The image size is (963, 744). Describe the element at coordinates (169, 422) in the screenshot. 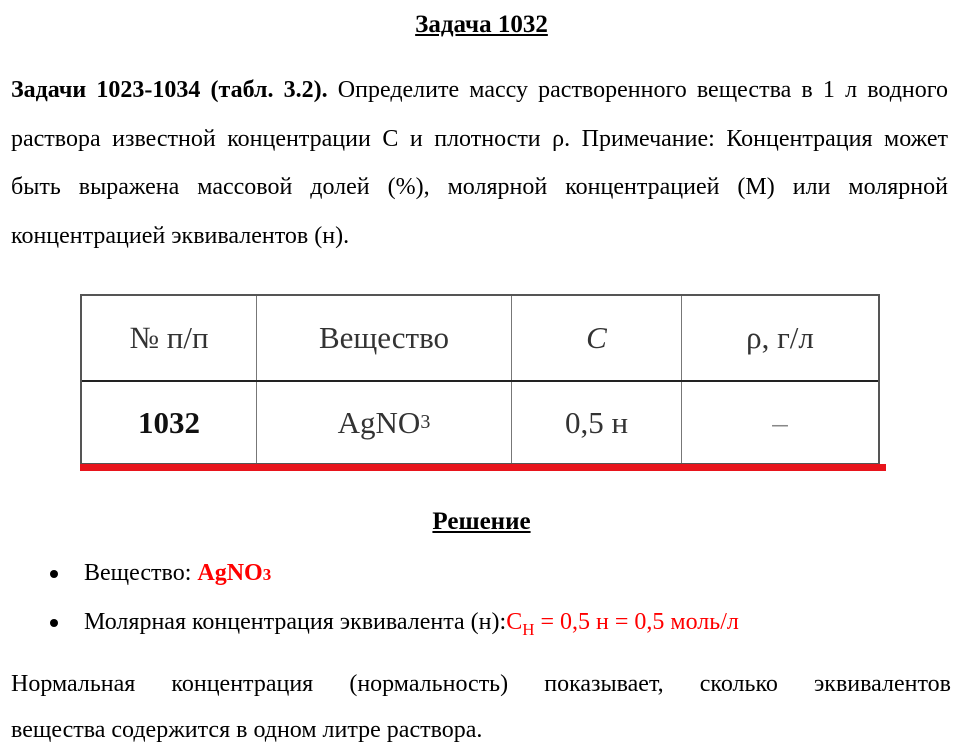

I see `cell-number: 1032` at that location.